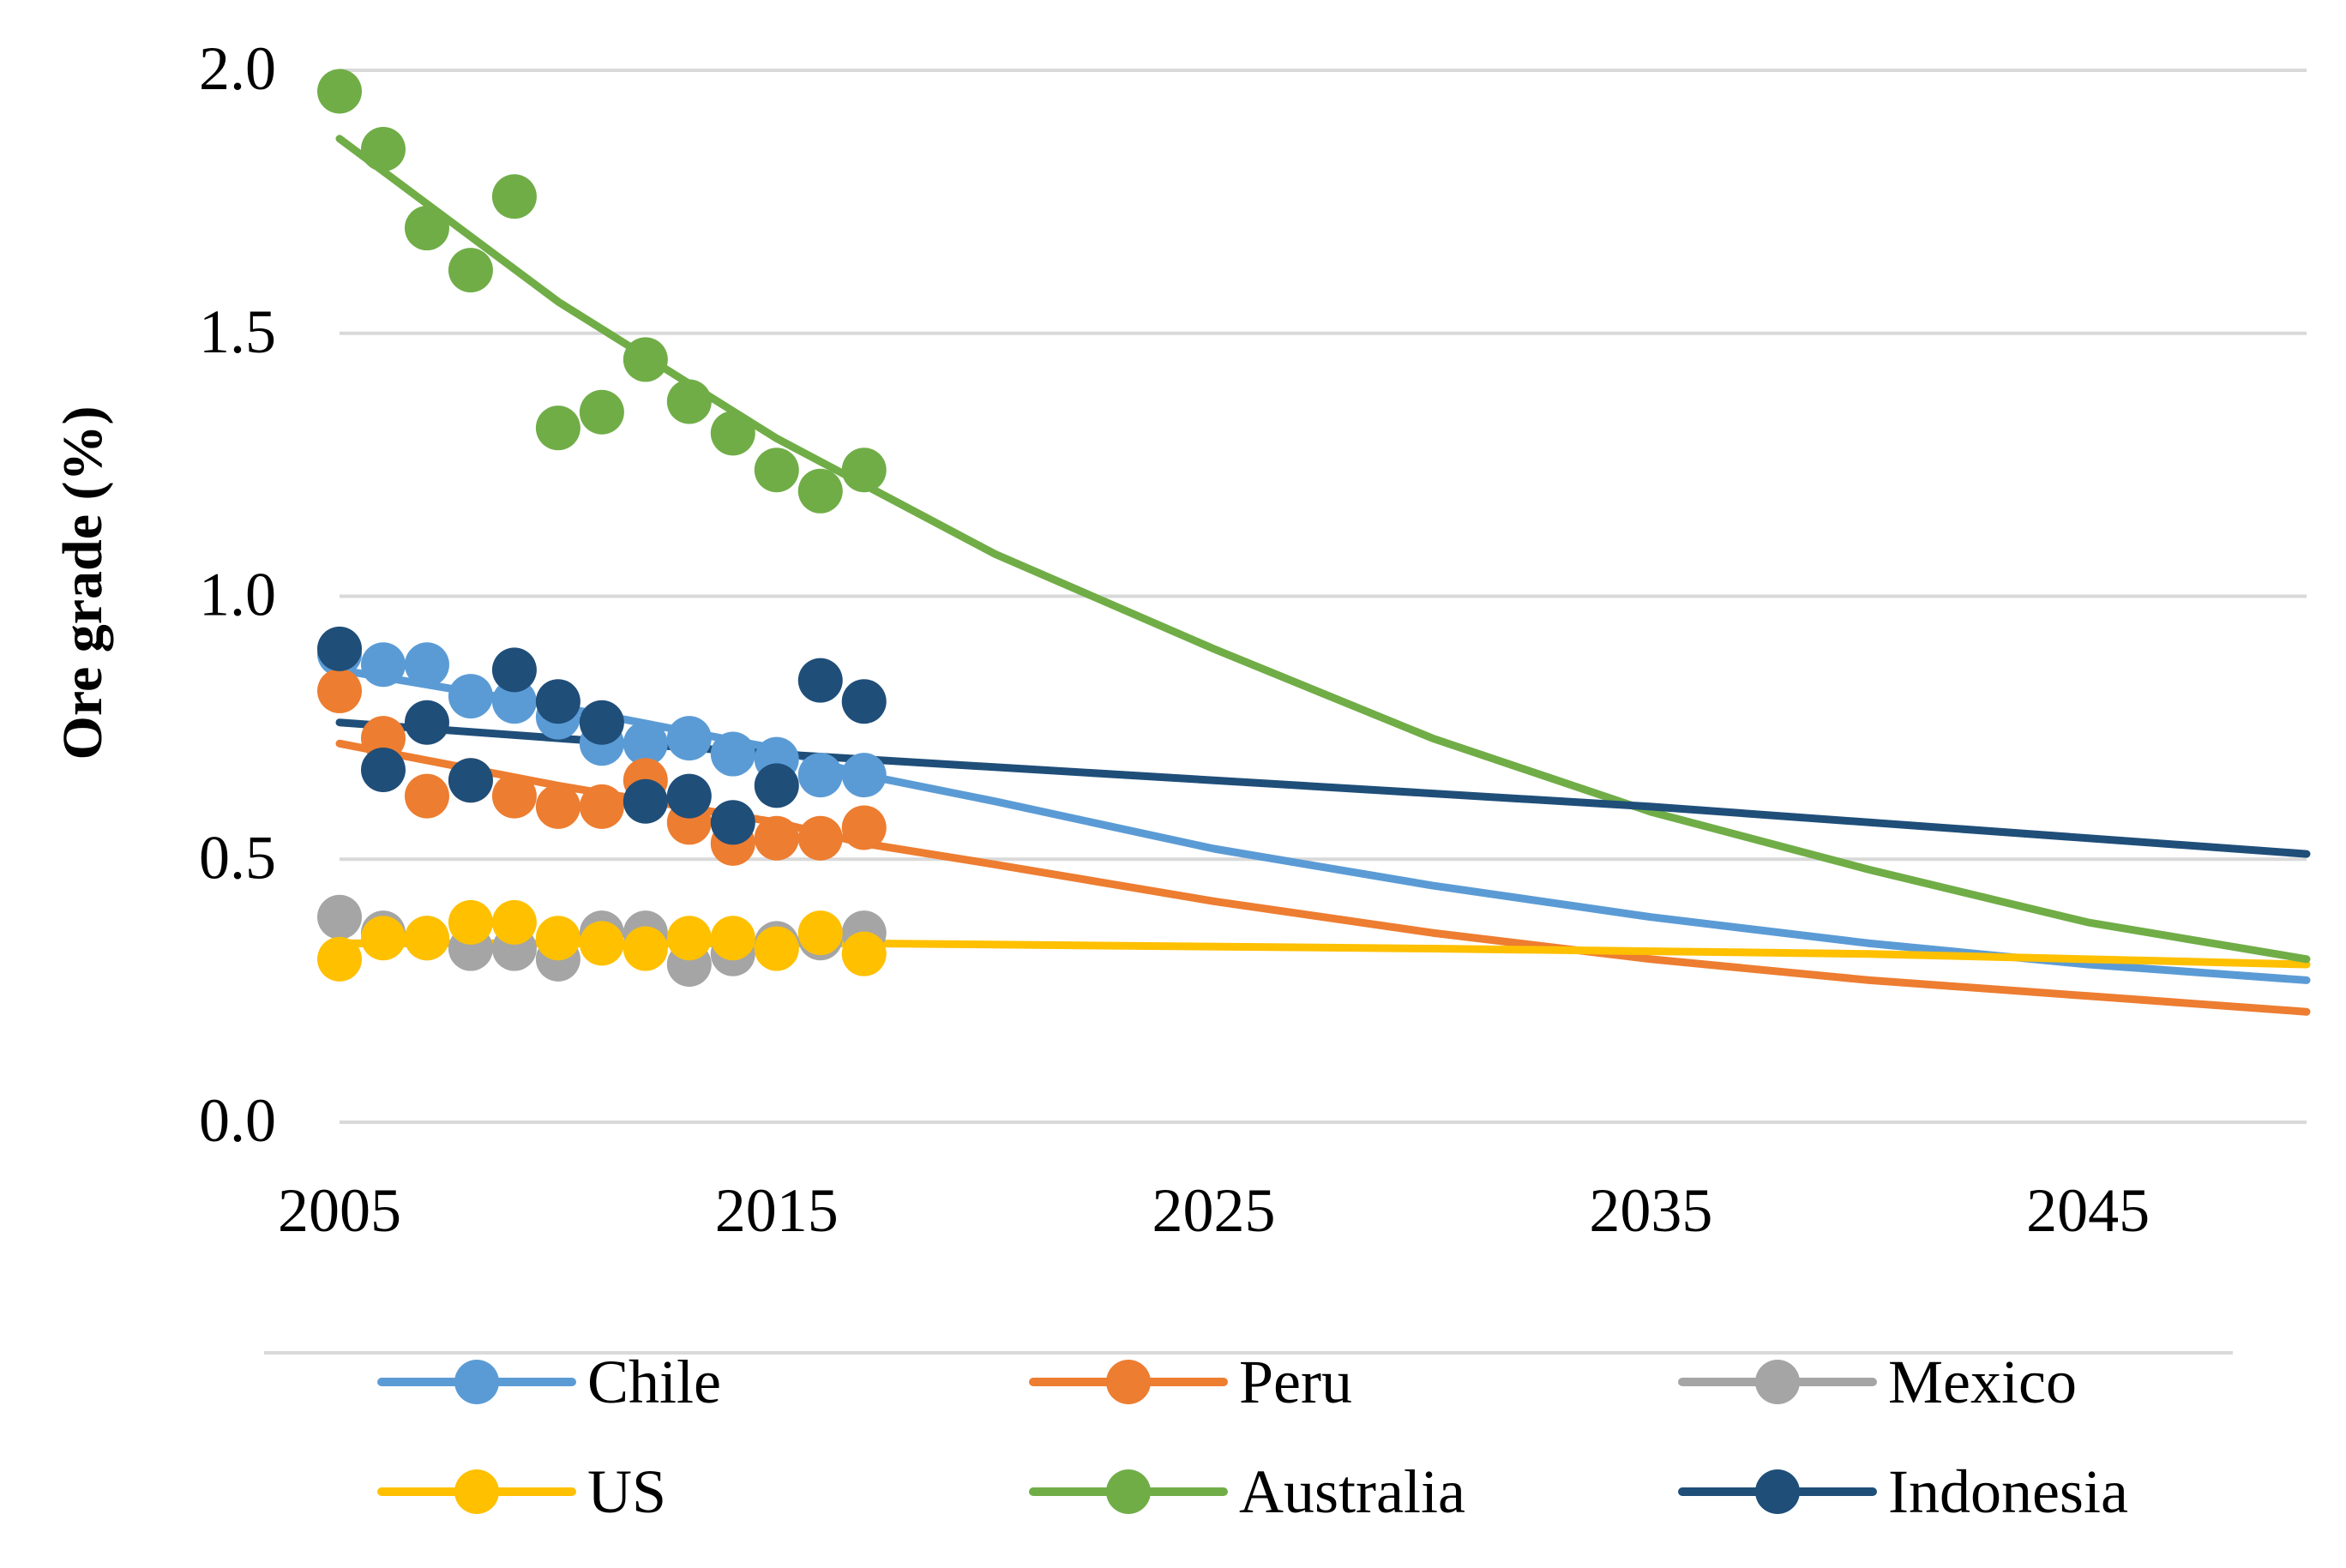 The width and height of the screenshot is (2346, 1568). What do you see at coordinates (602, 528) in the screenshot?
I see `point-layer` at bounding box center [602, 528].